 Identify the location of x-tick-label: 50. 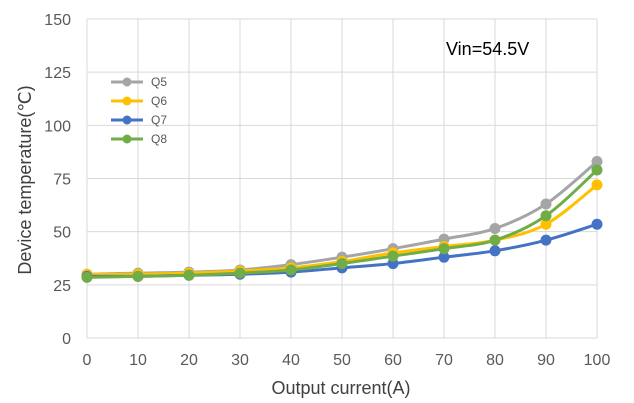
(342, 360).